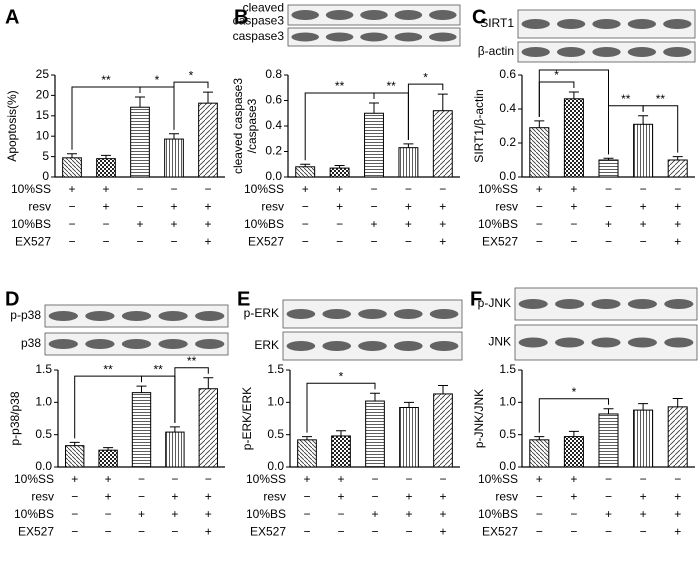 The image size is (700, 566). I want to click on y-tick-label: 5, so click(45, 156).